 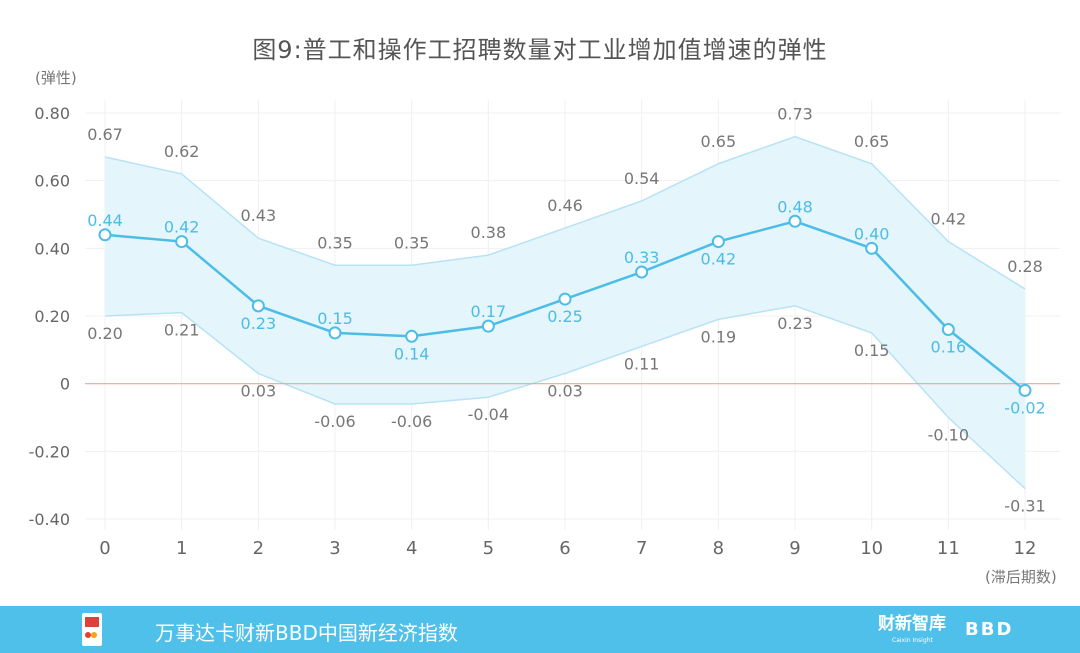 What do you see at coordinates (565, 205) in the screenshot?
I see `upper-bound-label: 0.46` at bounding box center [565, 205].